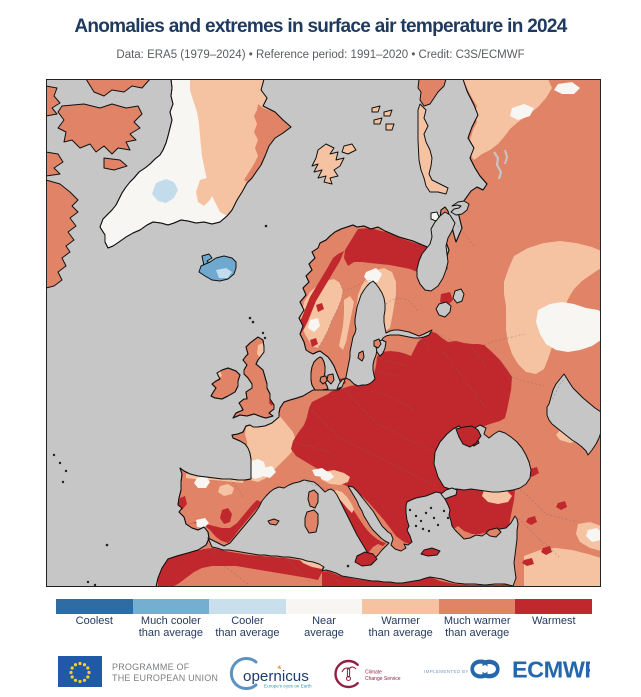 The width and height of the screenshot is (641, 697). I want to click on svg-text: opernicus, so click(276, 676).